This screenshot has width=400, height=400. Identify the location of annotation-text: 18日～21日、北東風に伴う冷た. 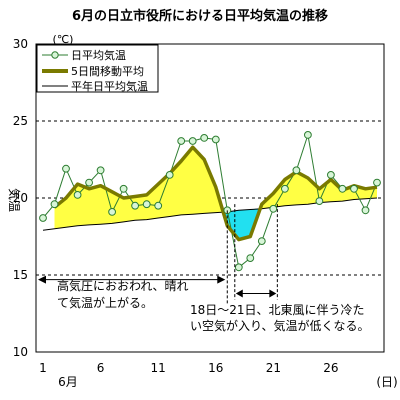
(277, 310).